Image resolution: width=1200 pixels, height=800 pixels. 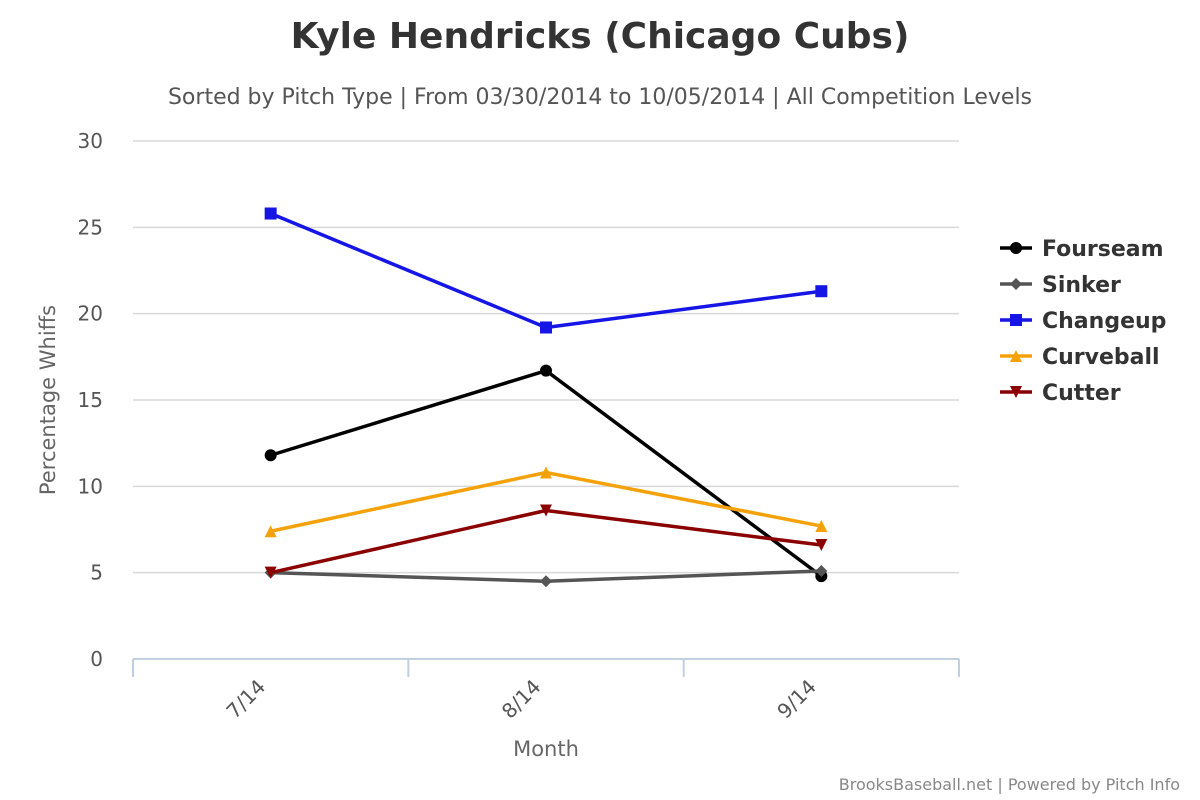 I want to click on series-sinker, so click(x=546, y=576).